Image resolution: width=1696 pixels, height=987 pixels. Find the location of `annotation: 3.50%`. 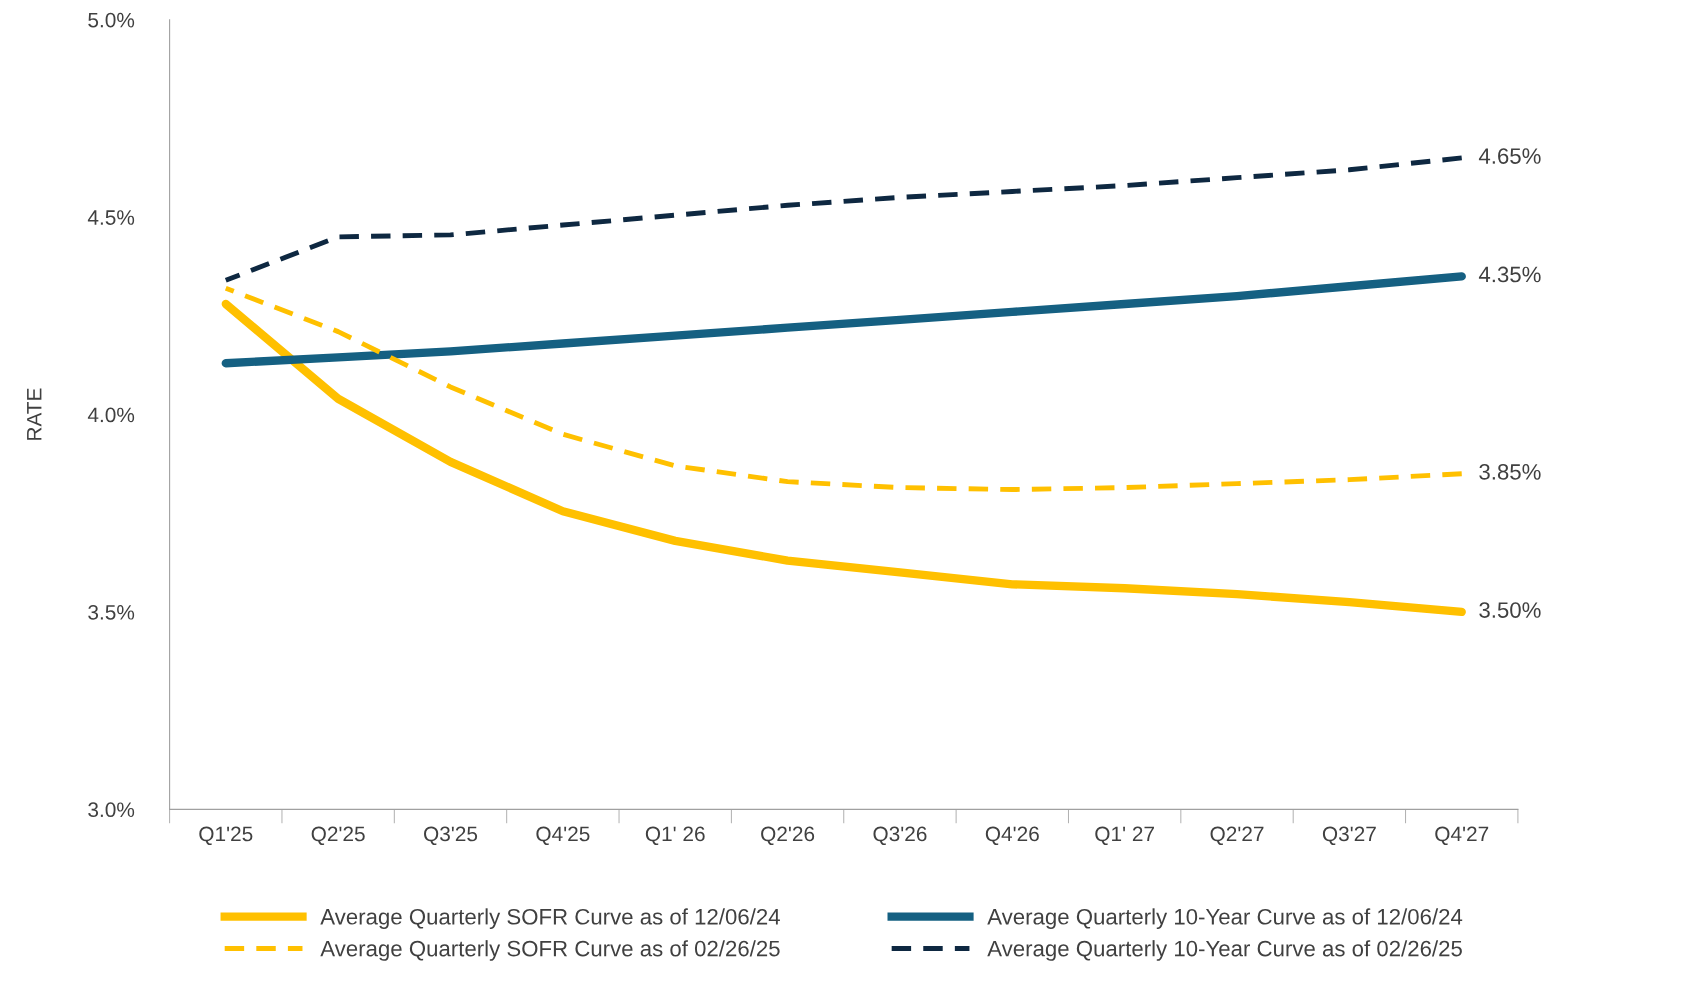

annotation: 3.50% is located at coordinates (1510, 610).